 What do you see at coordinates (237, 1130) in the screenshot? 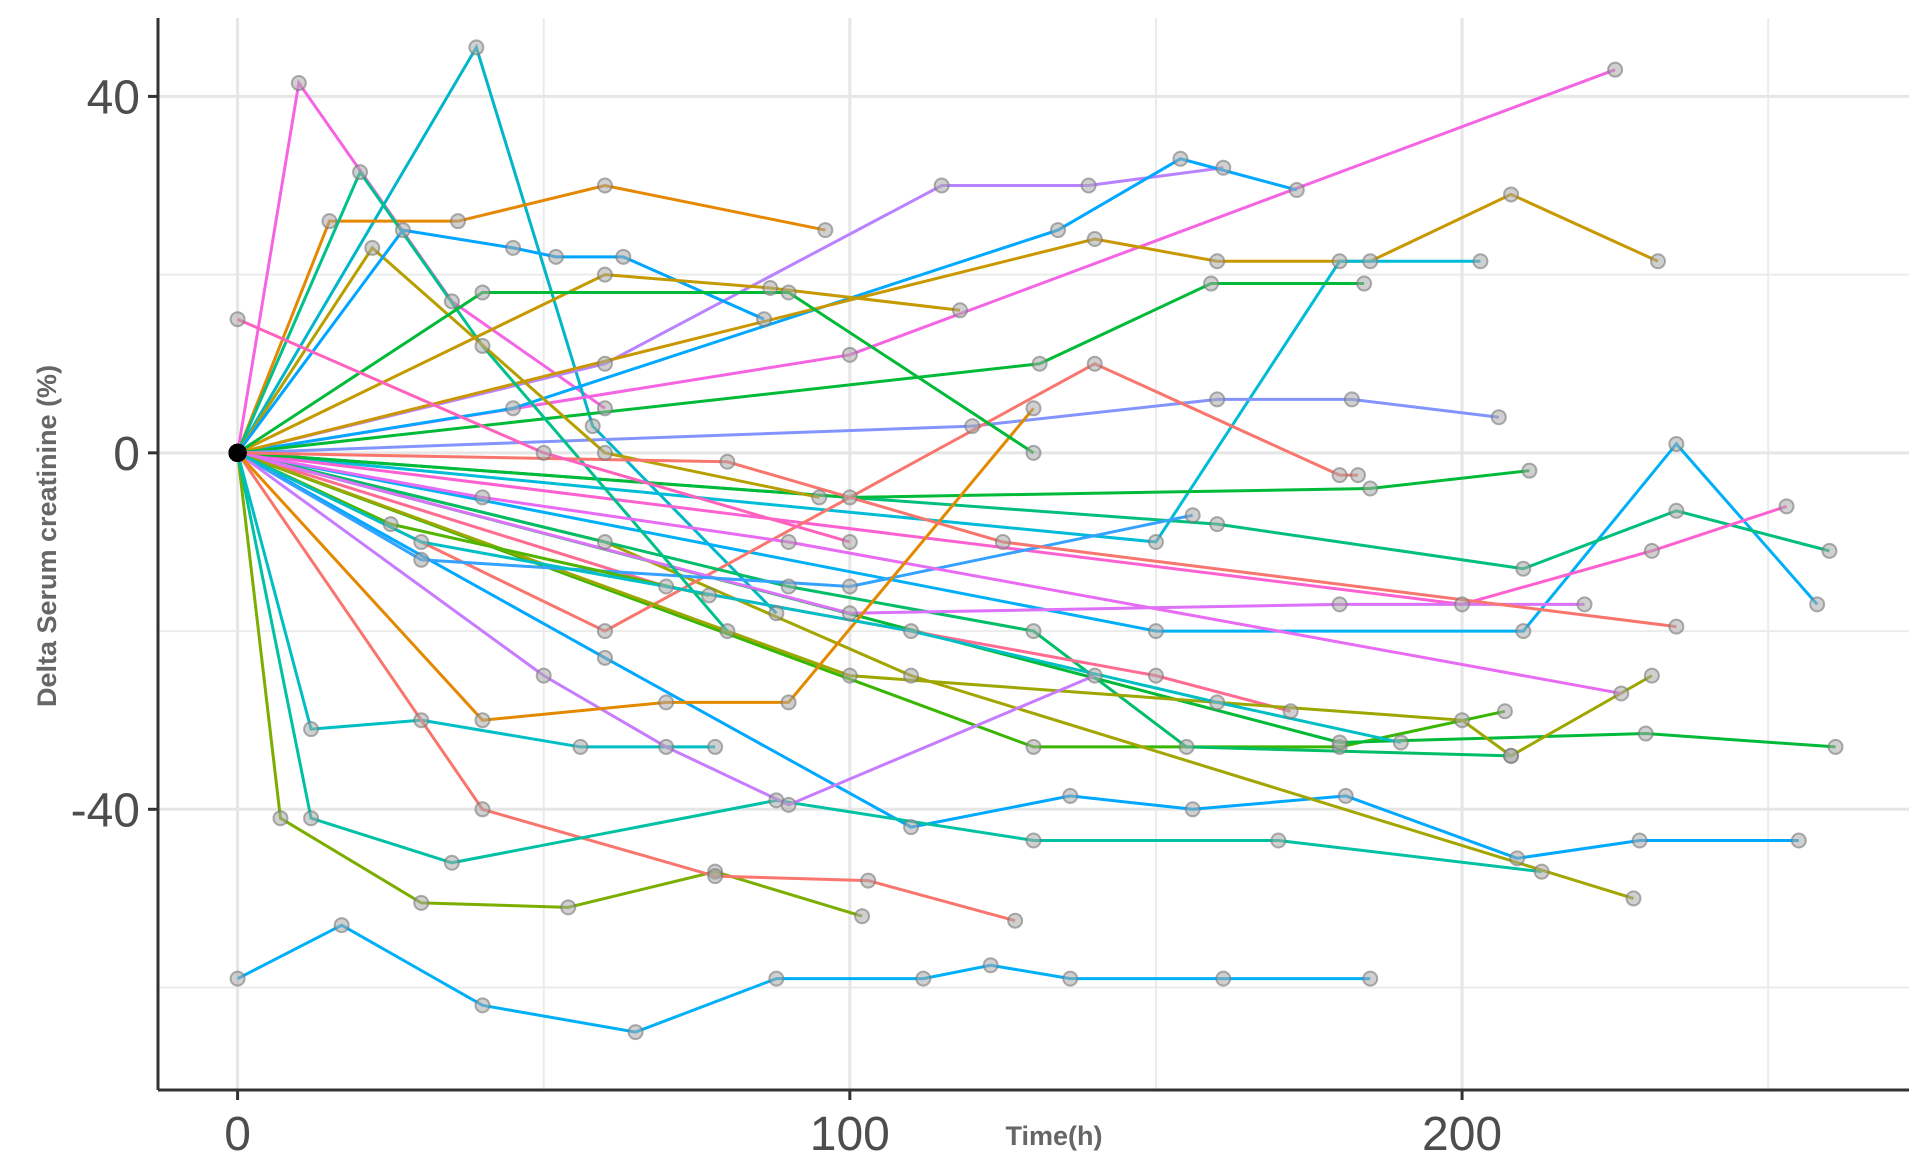
I see `x-tick-label: 0` at bounding box center [237, 1130].